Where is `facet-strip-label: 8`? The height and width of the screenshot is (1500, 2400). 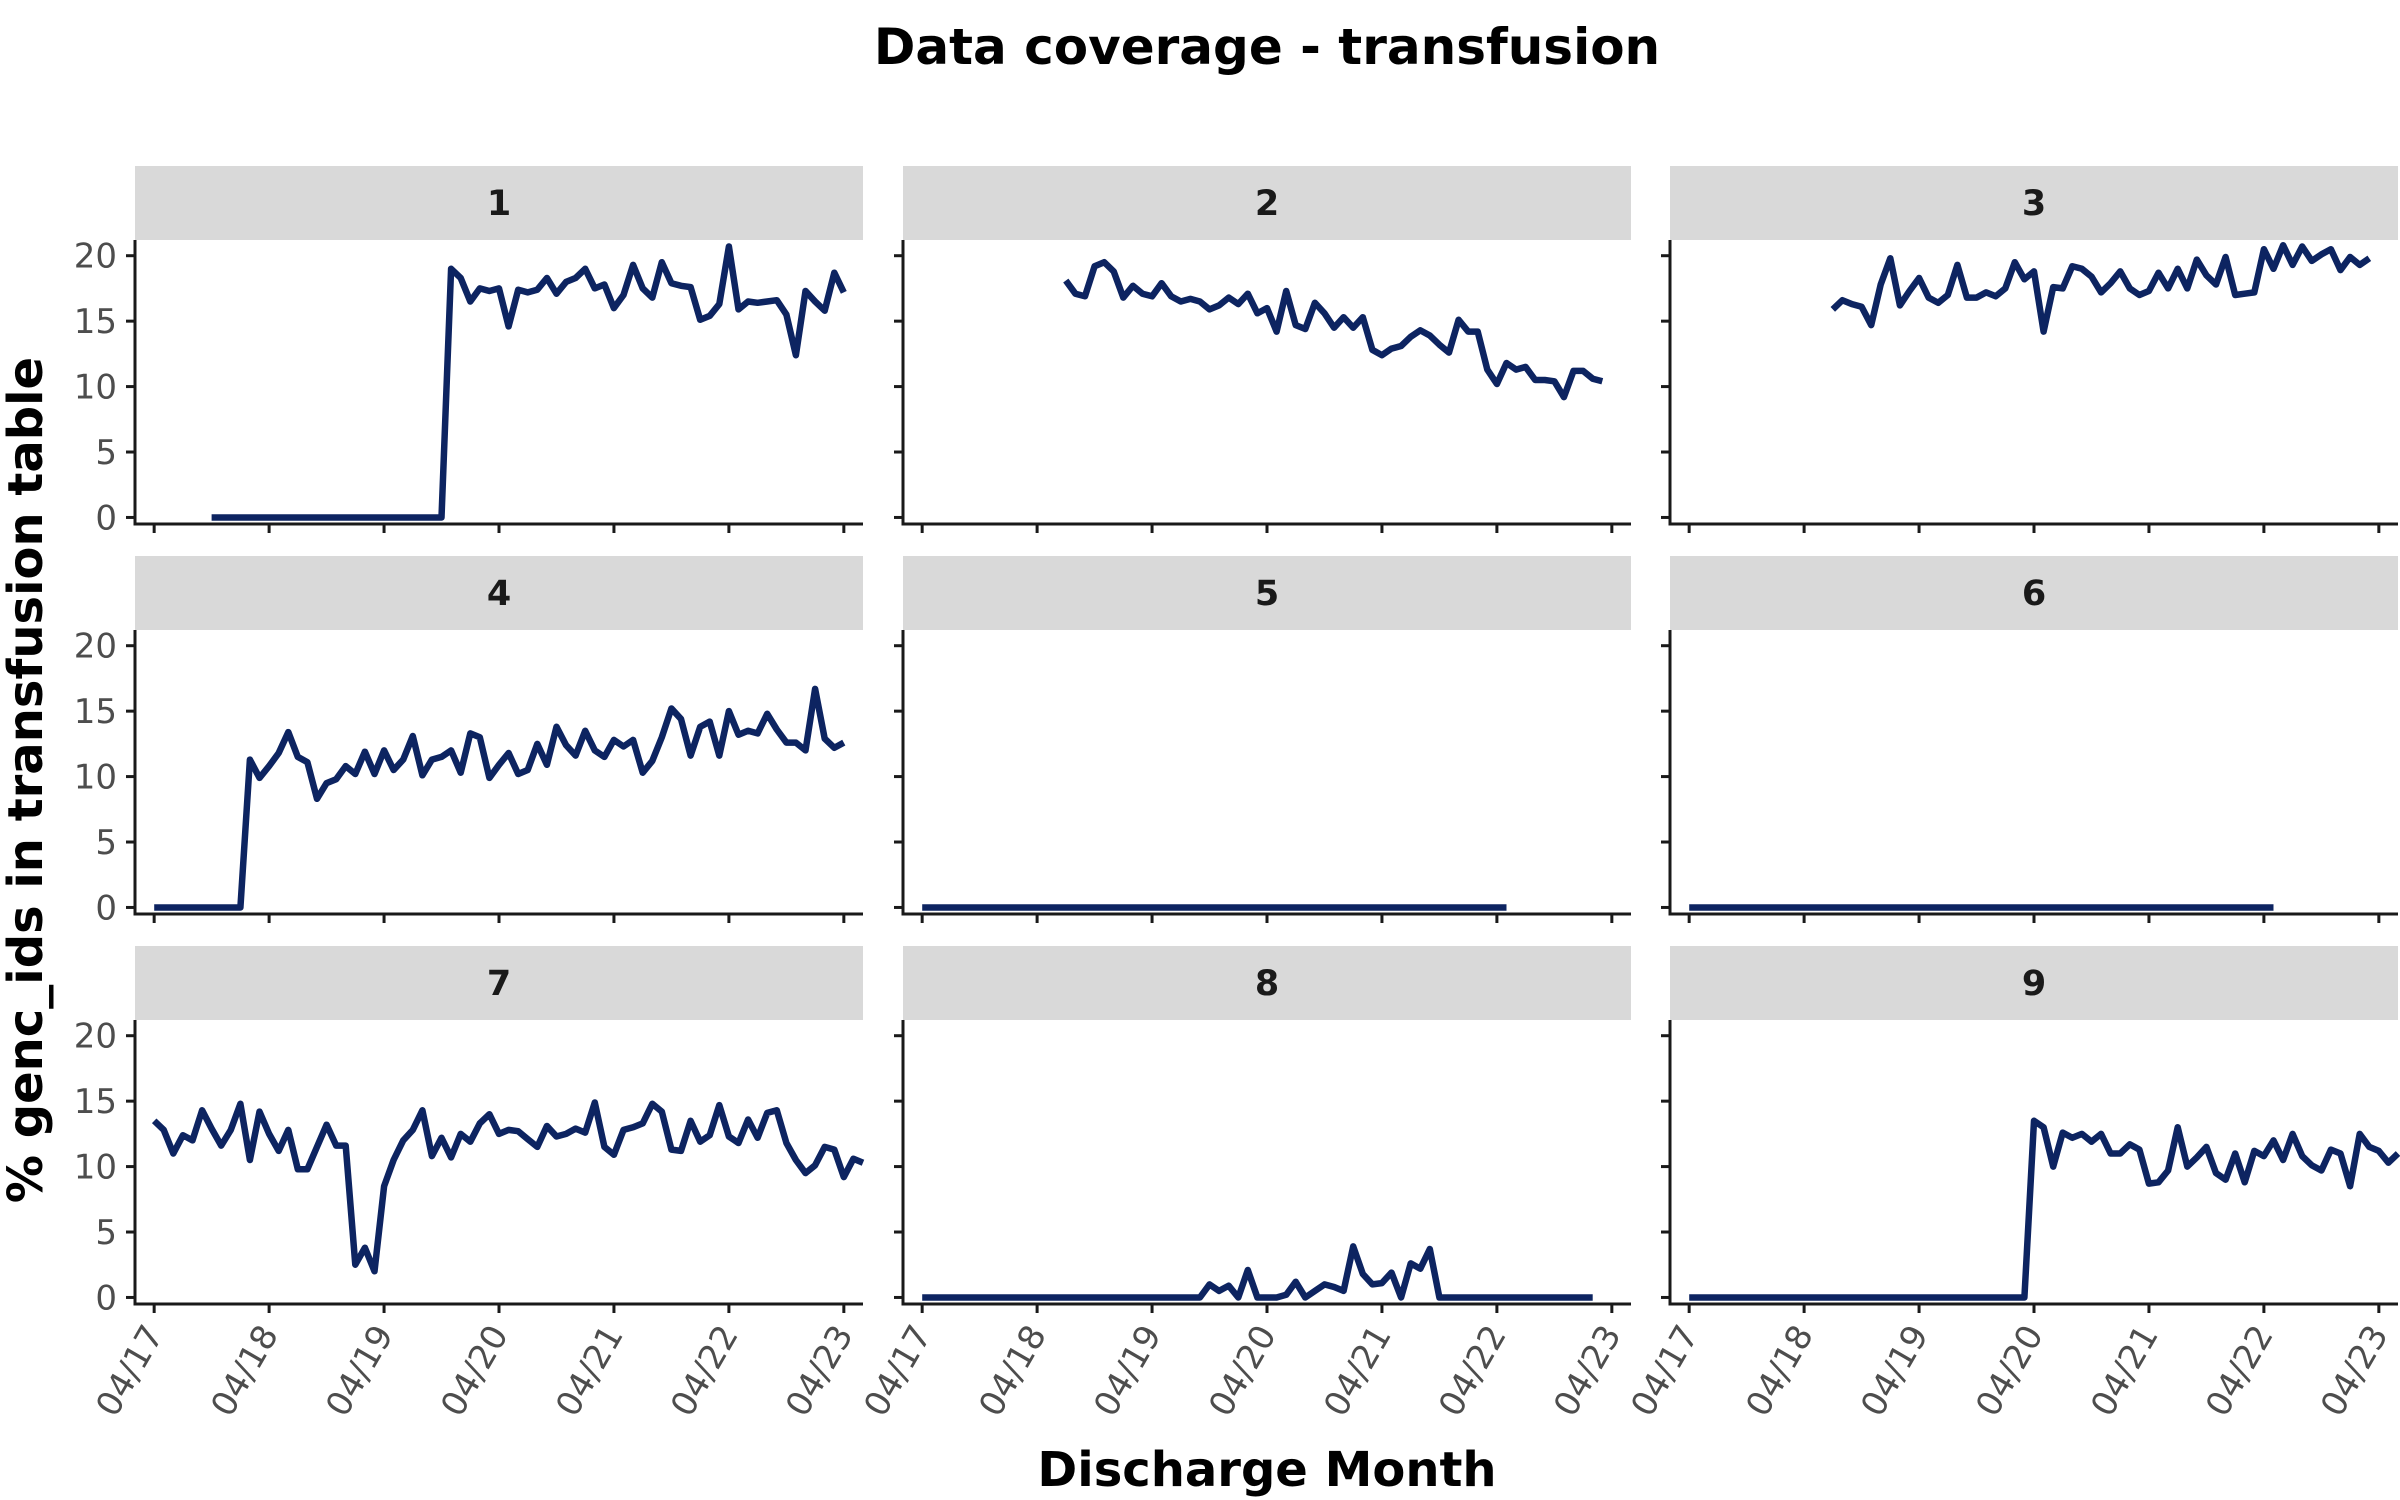
facet-strip-label: 8 is located at coordinates (1267, 984).